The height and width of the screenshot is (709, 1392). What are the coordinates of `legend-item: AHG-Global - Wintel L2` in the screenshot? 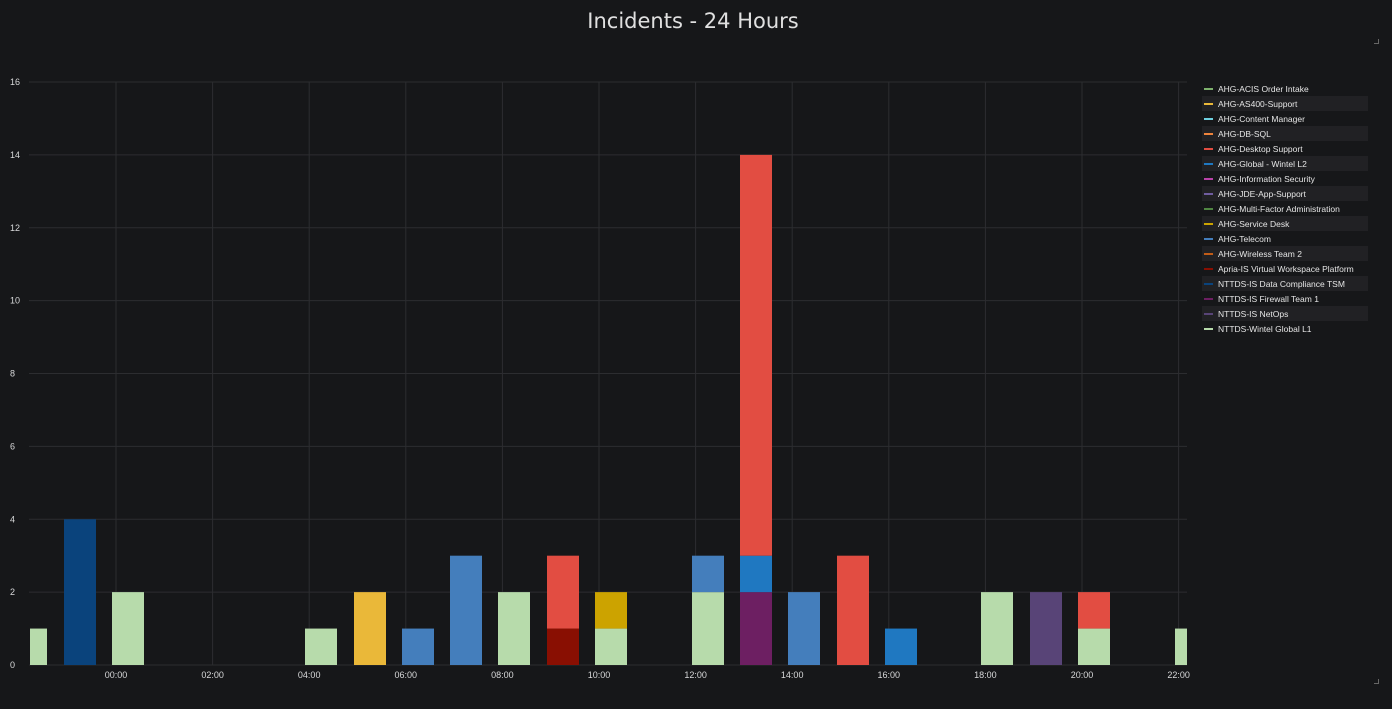 It's located at (1285, 163).